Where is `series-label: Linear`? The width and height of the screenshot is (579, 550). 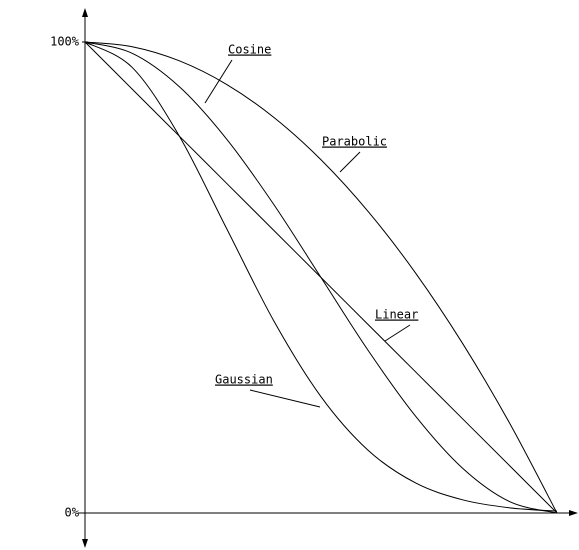 series-label: Linear is located at coordinates (396, 315).